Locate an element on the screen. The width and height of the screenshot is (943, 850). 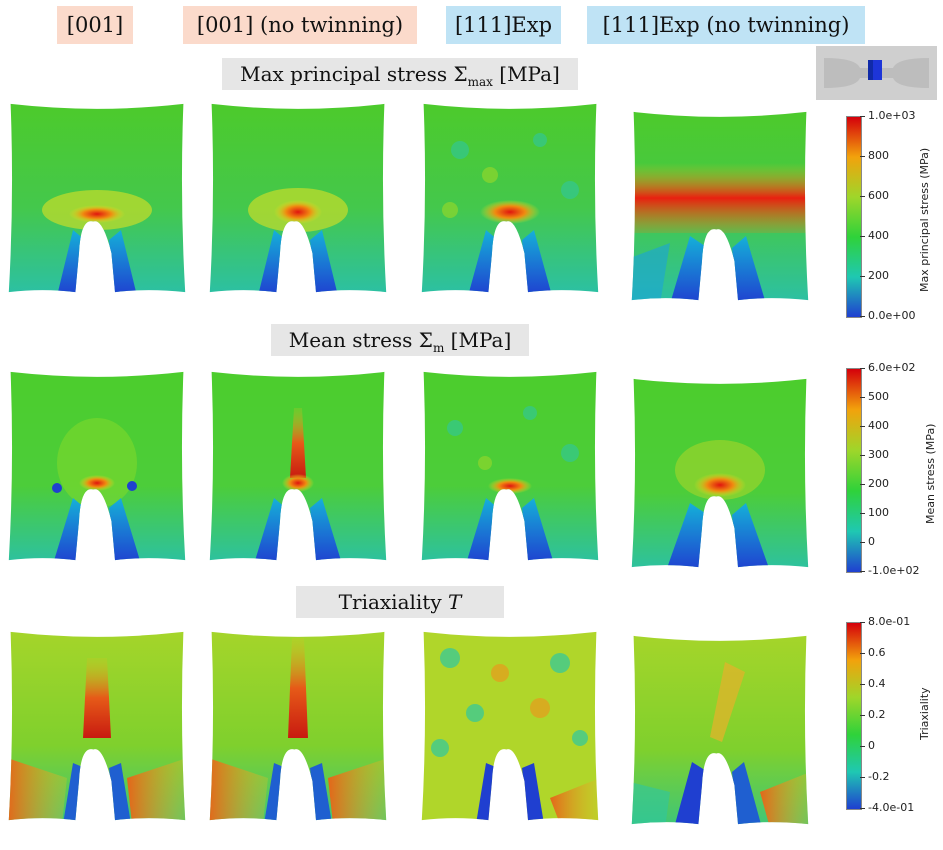
contour-max-stress-111exp-no-twinning is located at coordinates (720, 206).